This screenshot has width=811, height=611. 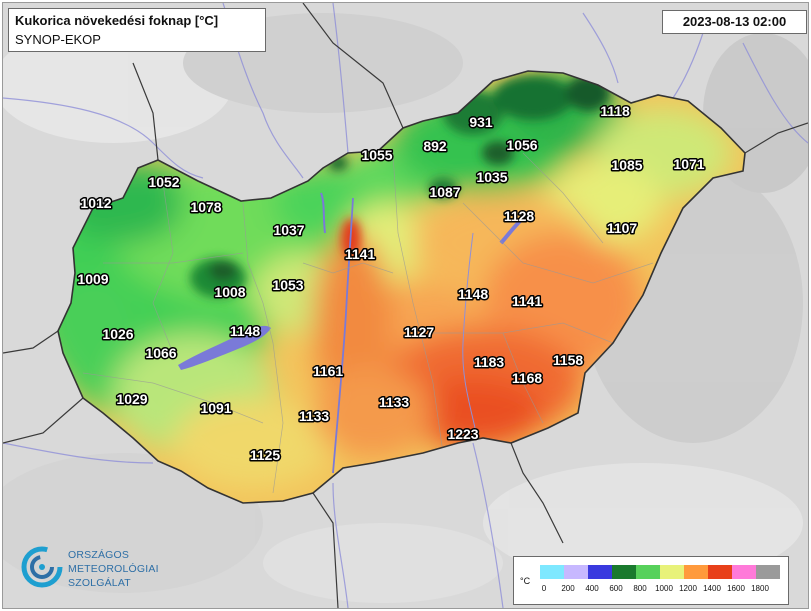 I want to click on legend-tick-label: 800, so click(x=640, y=588).